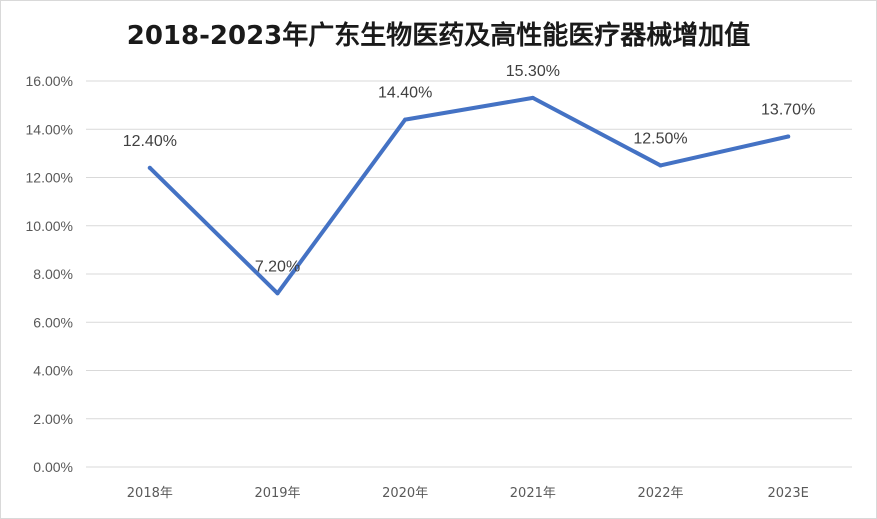 The image size is (877, 519). I want to click on data-label: 12.50%, so click(660, 138).